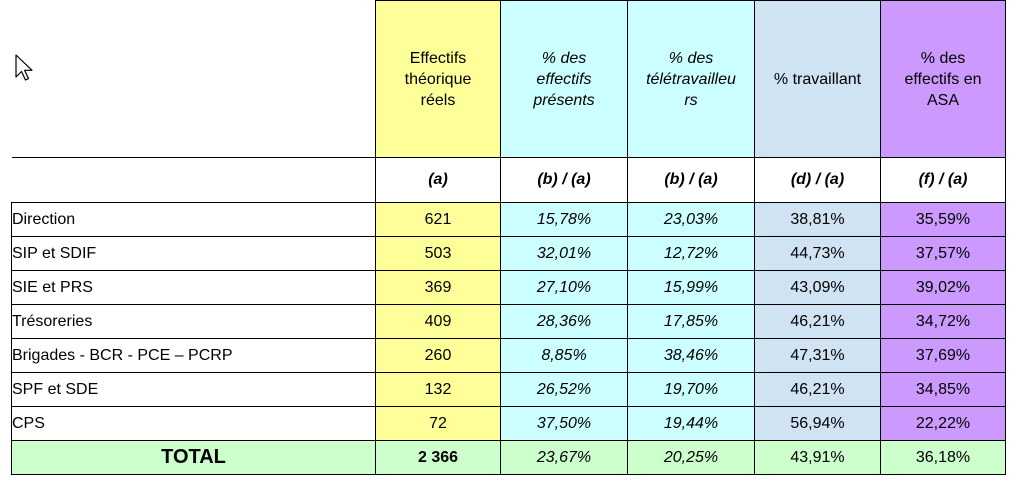 The image size is (1024, 498). Describe the element at coordinates (193, 423) in the screenshot. I see `row-label: CPS` at that location.